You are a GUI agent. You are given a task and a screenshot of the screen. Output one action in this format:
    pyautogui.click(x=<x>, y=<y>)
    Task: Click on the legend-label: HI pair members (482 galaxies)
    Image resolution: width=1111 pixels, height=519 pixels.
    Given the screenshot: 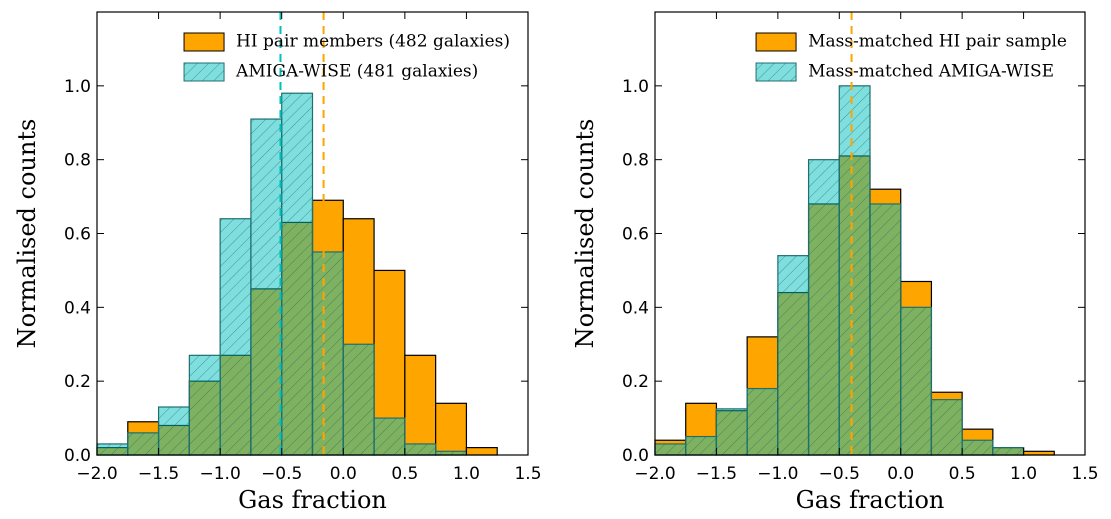 What is the action you would take?
    pyautogui.click(x=373, y=42)
    